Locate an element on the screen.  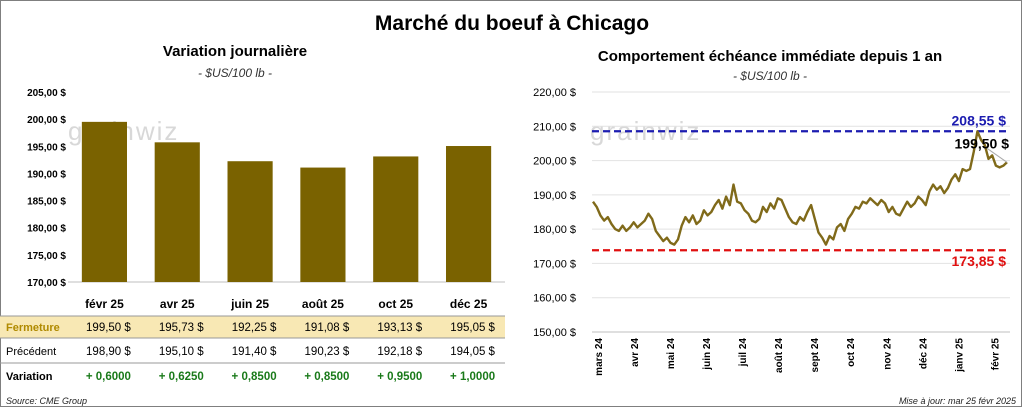
table-cell: 195,05 $ is located at coordinates (472, 328).